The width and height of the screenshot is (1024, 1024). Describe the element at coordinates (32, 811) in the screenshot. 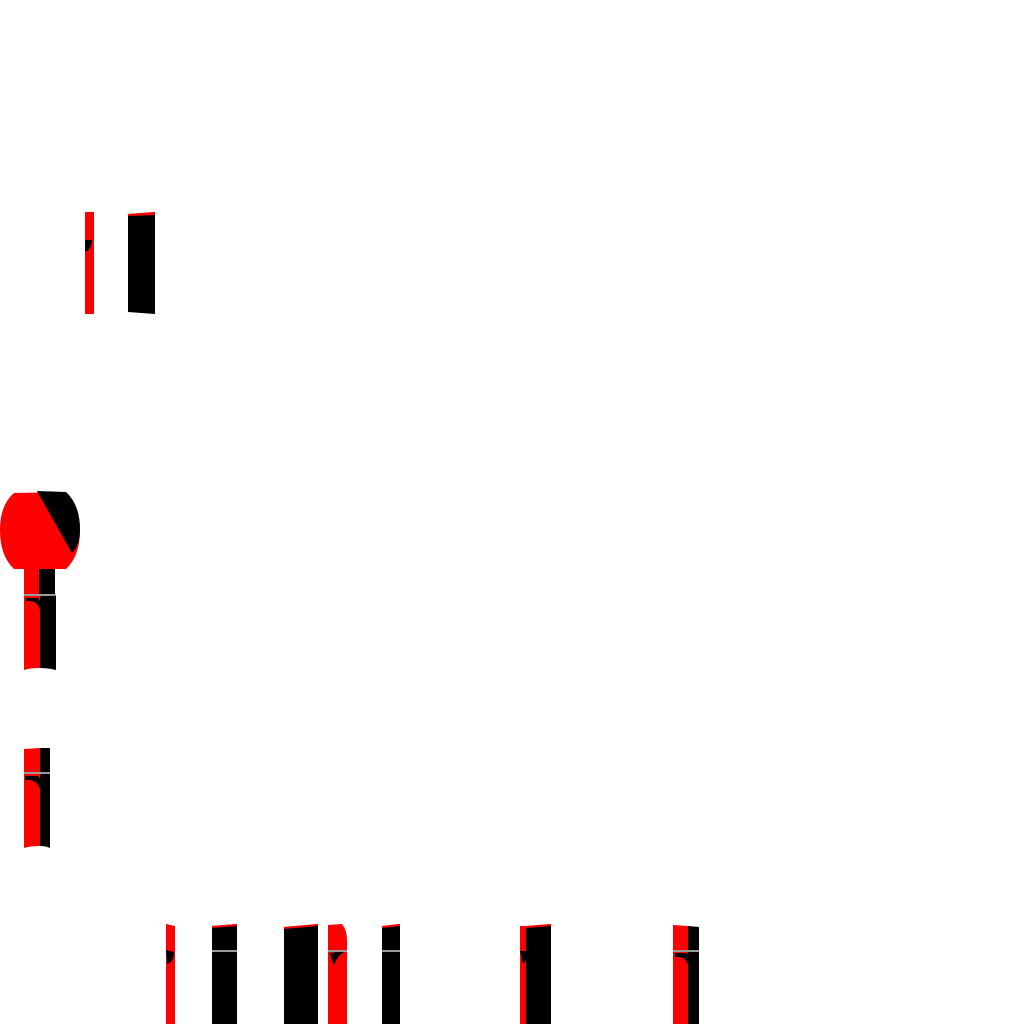

I see `leg-lower-red` at that location.